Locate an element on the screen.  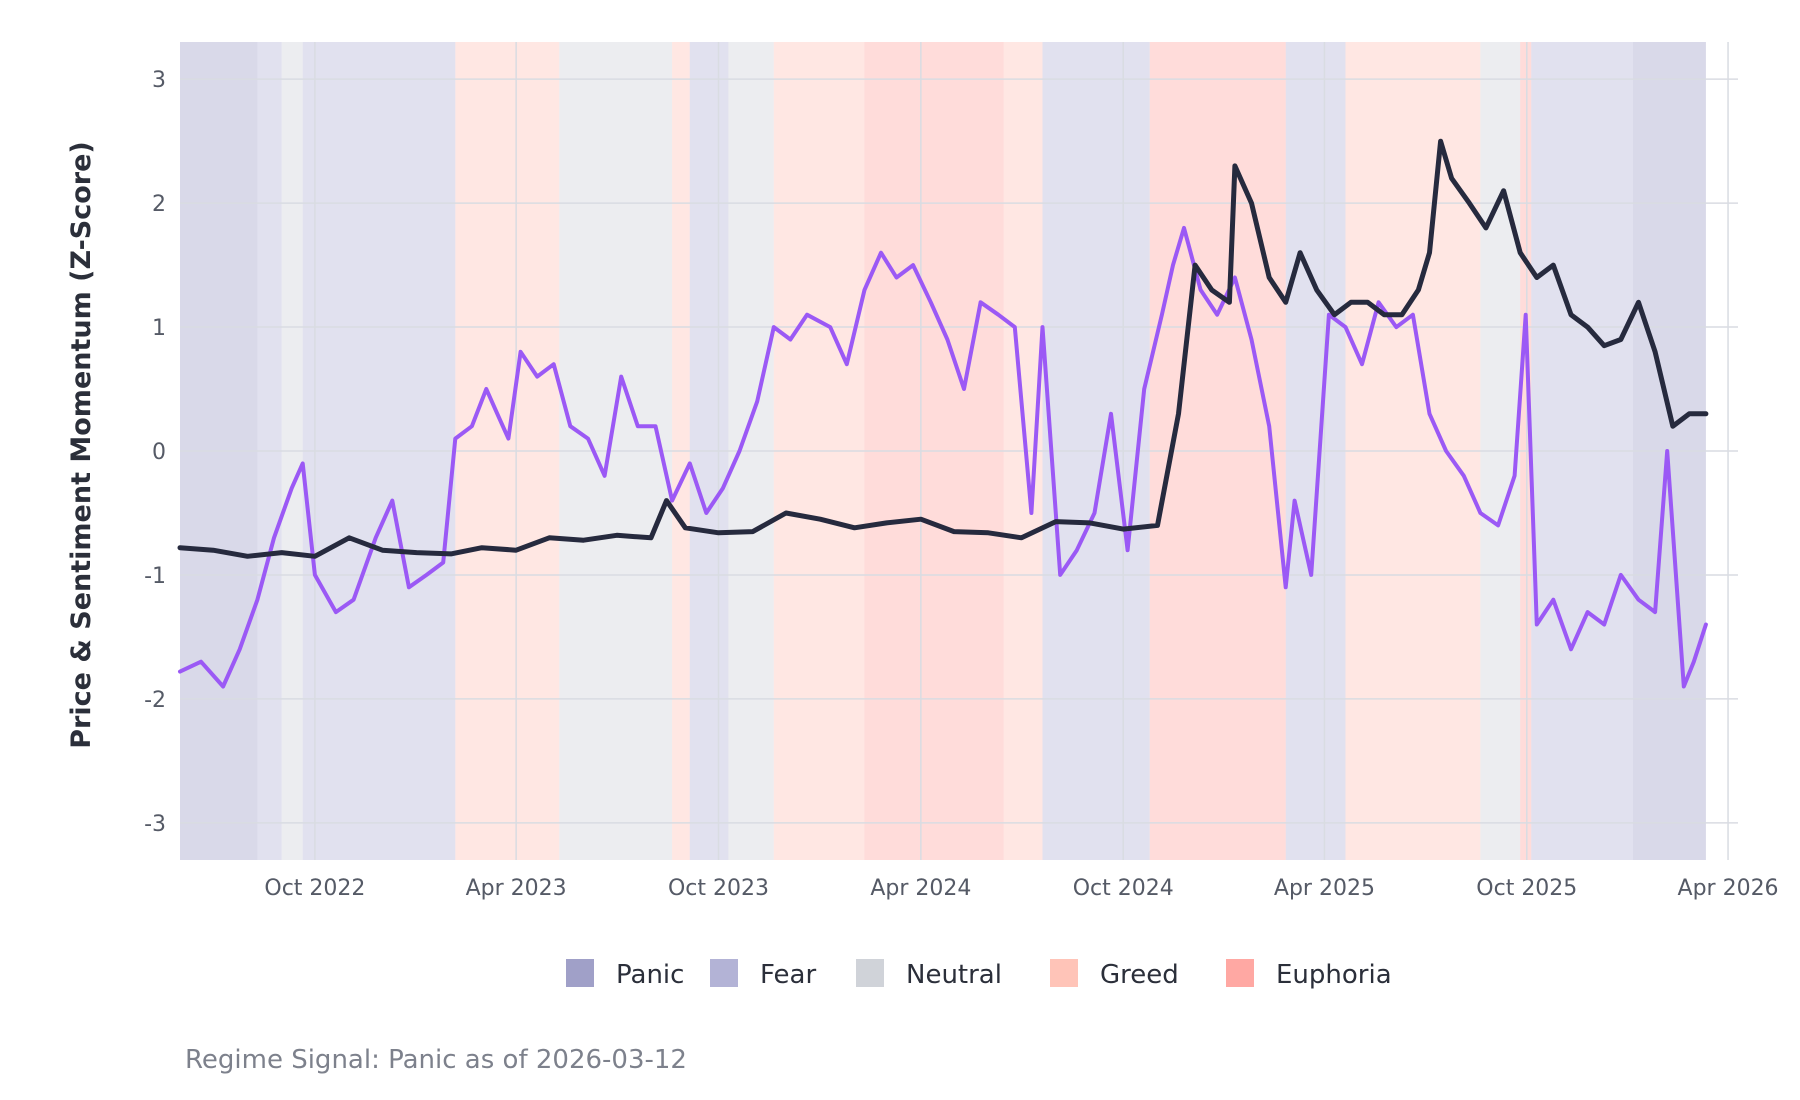
legend-label-greed: Greed is located at coordinates (1139, 975).